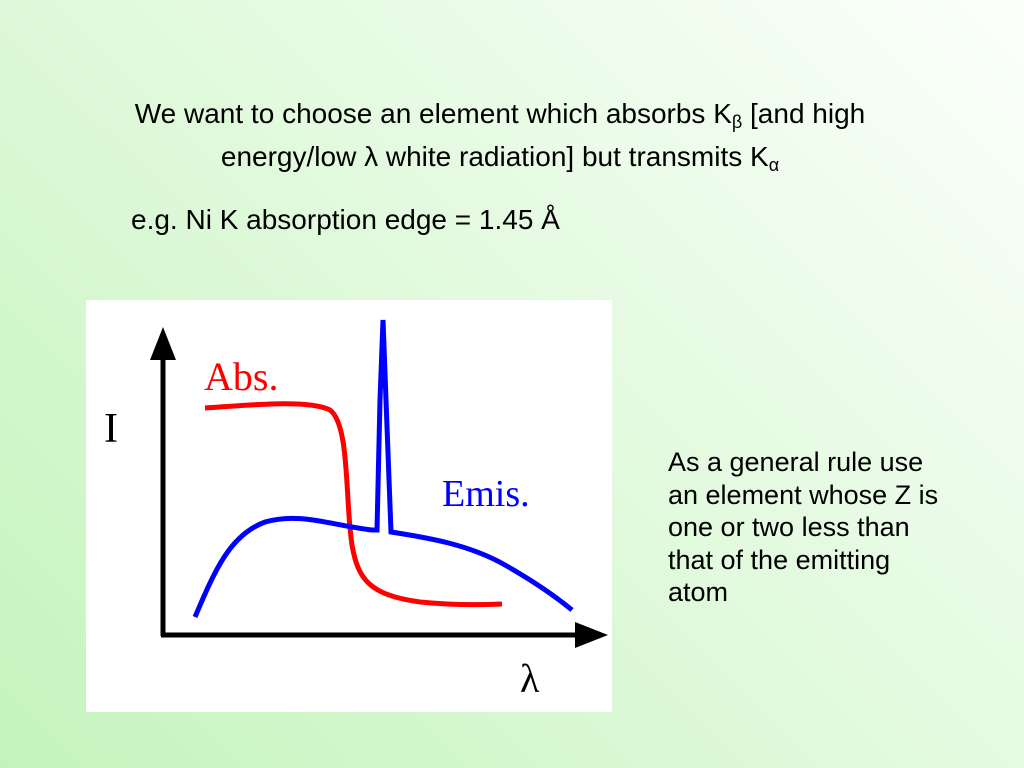  I want to click on emission-label: Emis., so click(486, 494).